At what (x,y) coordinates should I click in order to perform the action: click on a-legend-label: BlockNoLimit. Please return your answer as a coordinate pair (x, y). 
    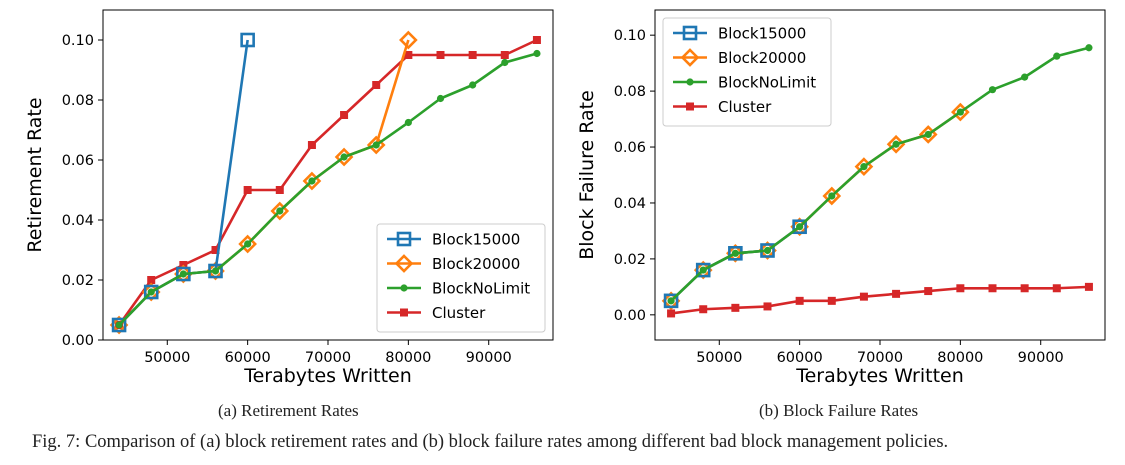
    Looking at the image, I should click on (481, 289).